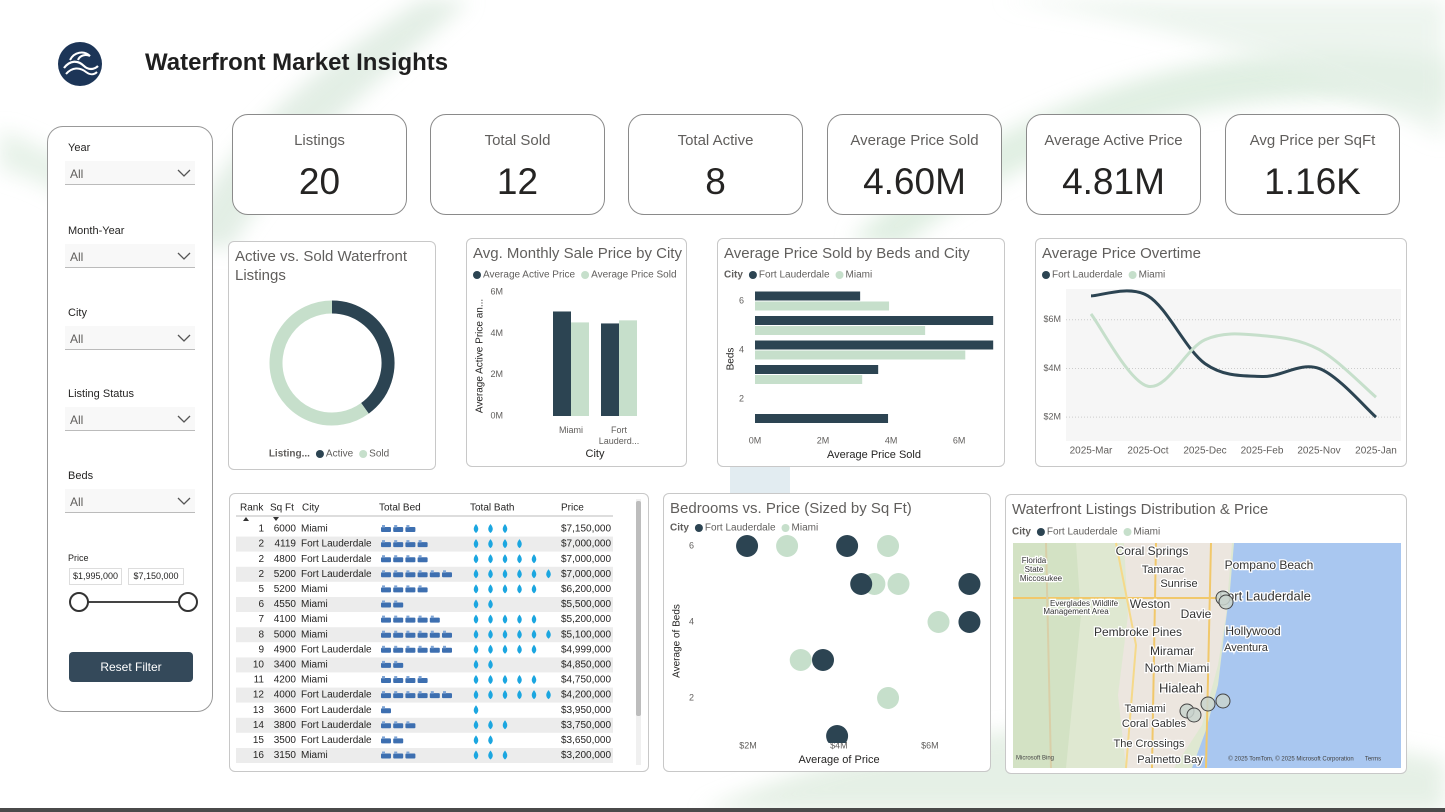 This screenshot has height=812, width=1445. Describe the element at coordinates (586, 665) in the screenshot. I see `cell-price: $4,850,000` at that location.